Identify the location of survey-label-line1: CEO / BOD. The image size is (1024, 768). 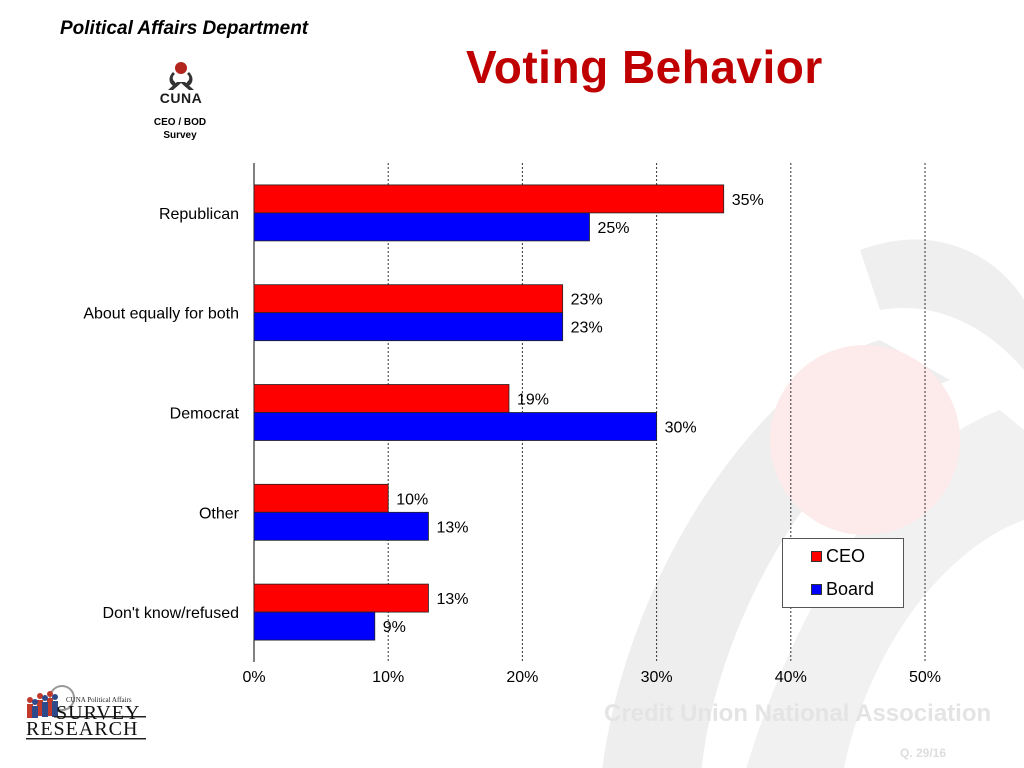
(180, 122).